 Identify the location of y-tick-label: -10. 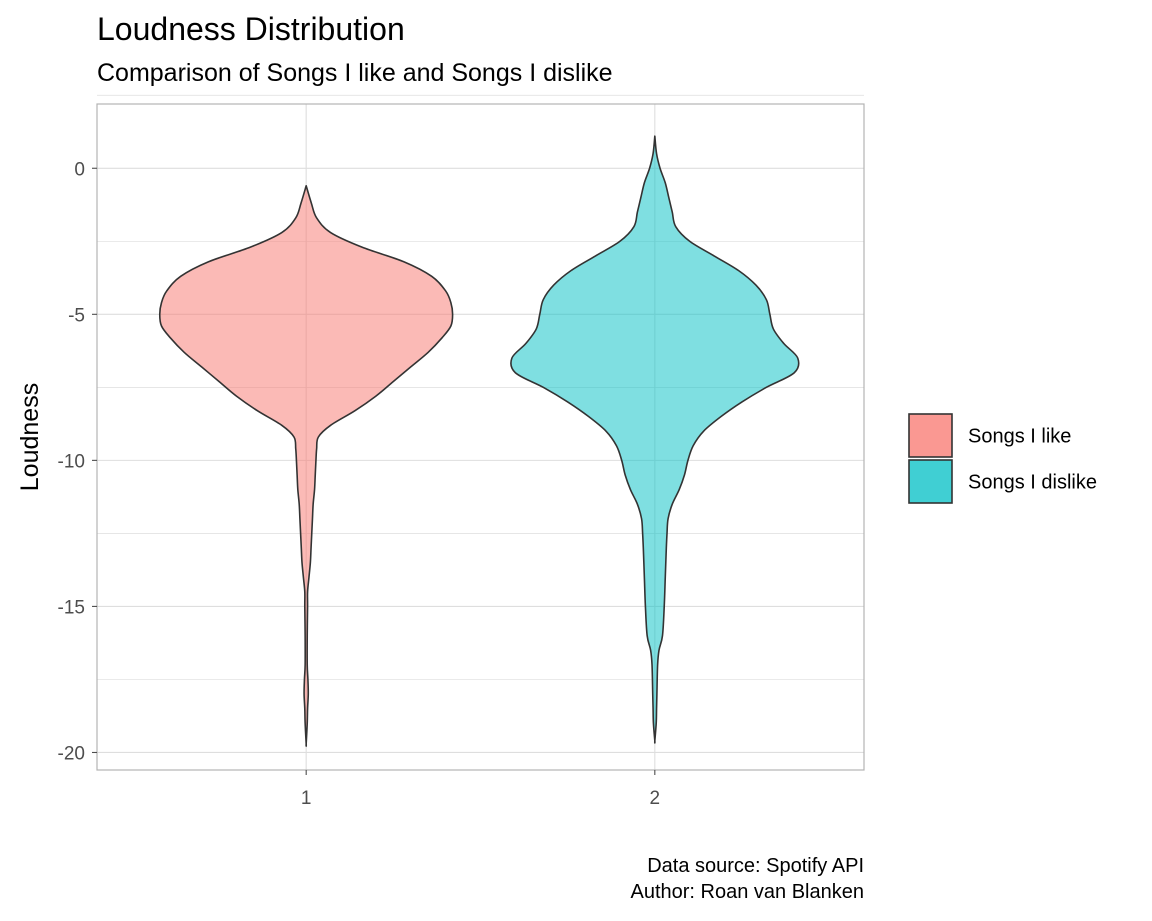
(71, 461).